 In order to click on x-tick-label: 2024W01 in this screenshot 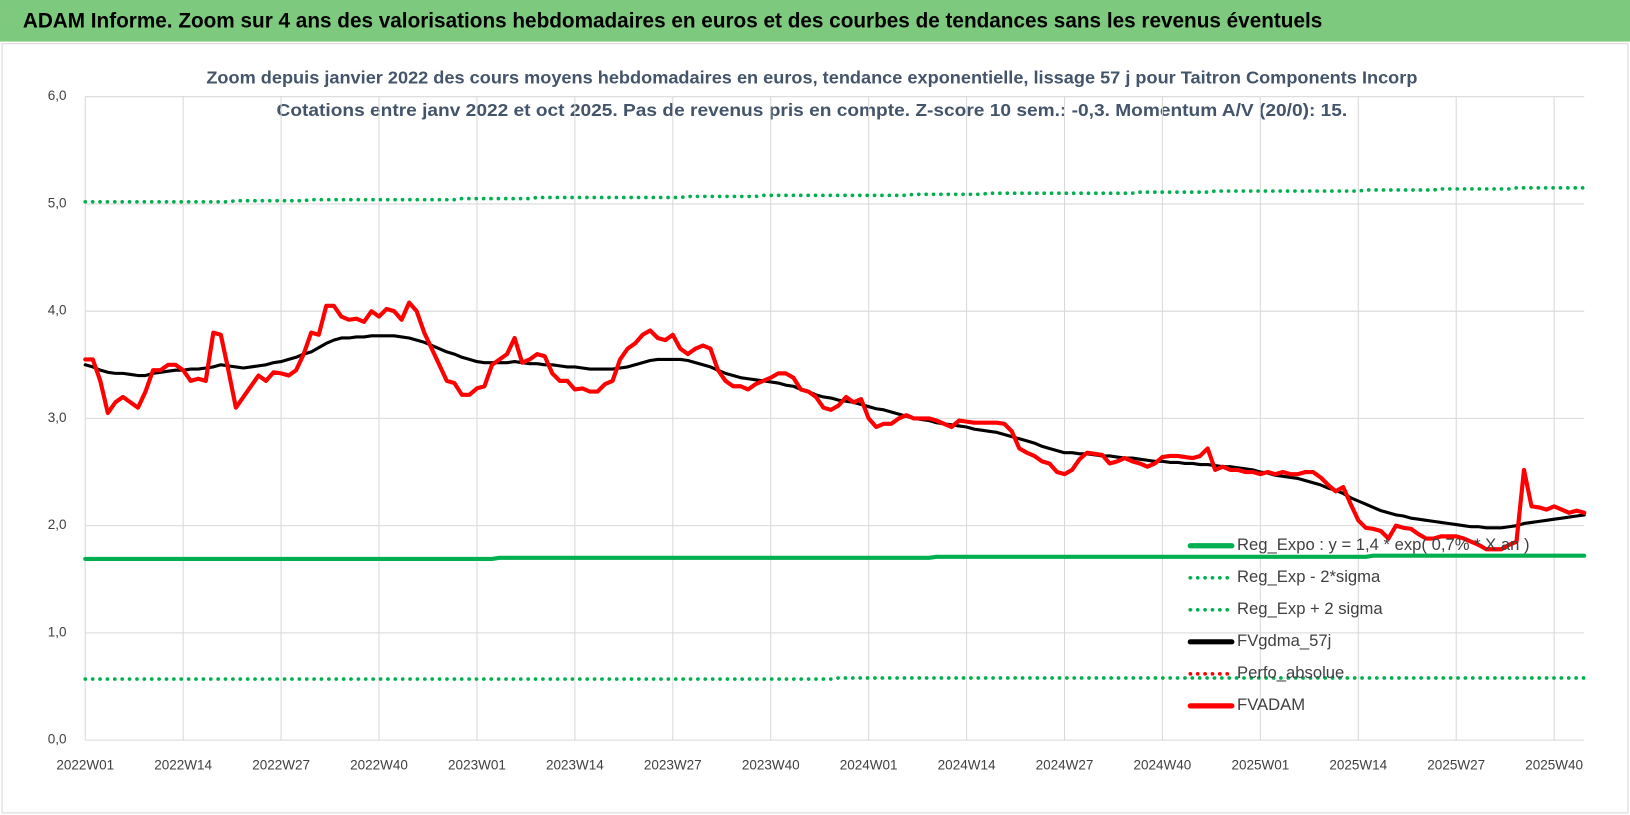, I will do `click(869, 765)`.